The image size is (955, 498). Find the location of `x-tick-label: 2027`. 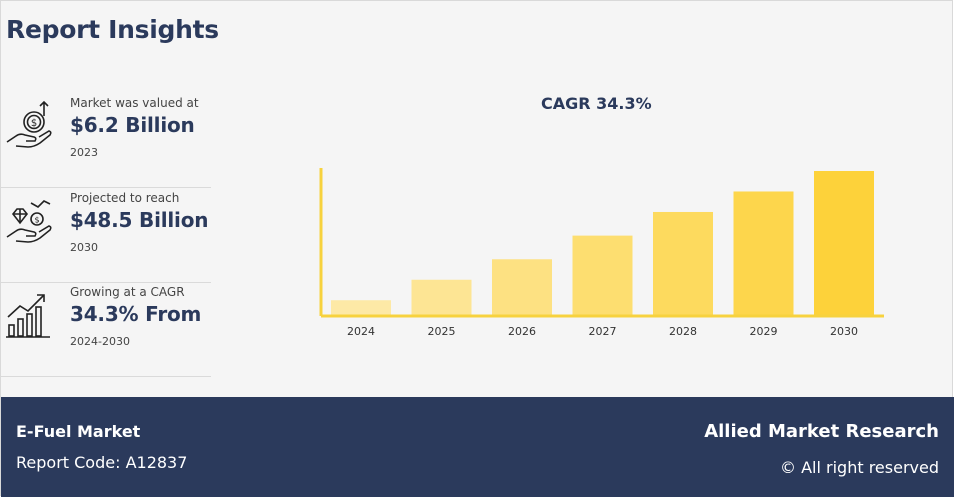

x-tick-label: 2027 is located at coordinates (603, 331).